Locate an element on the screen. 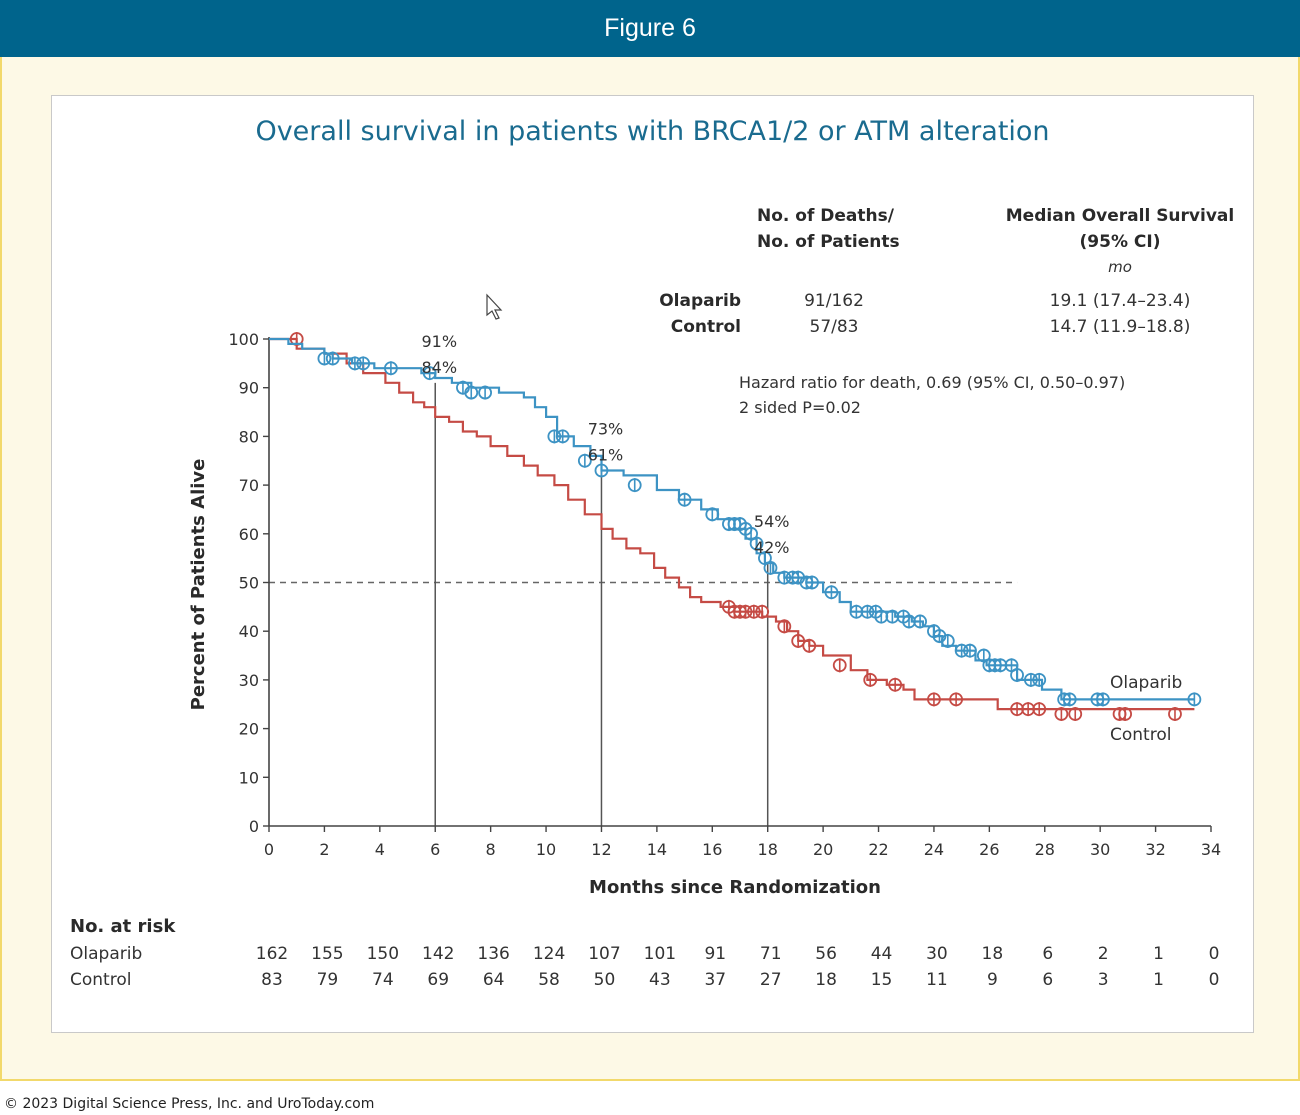 Image resolution: width=1300 pixels, height=1115 pixels. risk-value-control-10: 58 is located at coordinates (549, 980).